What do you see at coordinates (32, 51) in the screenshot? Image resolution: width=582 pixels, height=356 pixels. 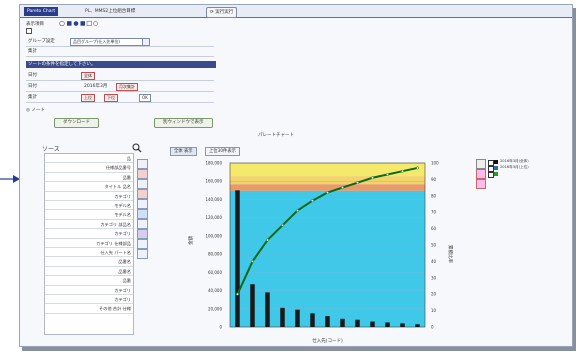 I see `aggregate-label: 集計` at bounding box center [32, 51].